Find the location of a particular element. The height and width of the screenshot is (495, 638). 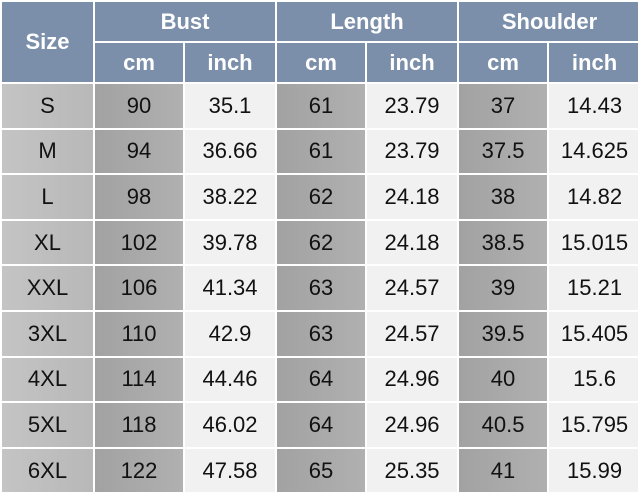

bust-cm-cell: 94 is located at coordinates (139, 151).